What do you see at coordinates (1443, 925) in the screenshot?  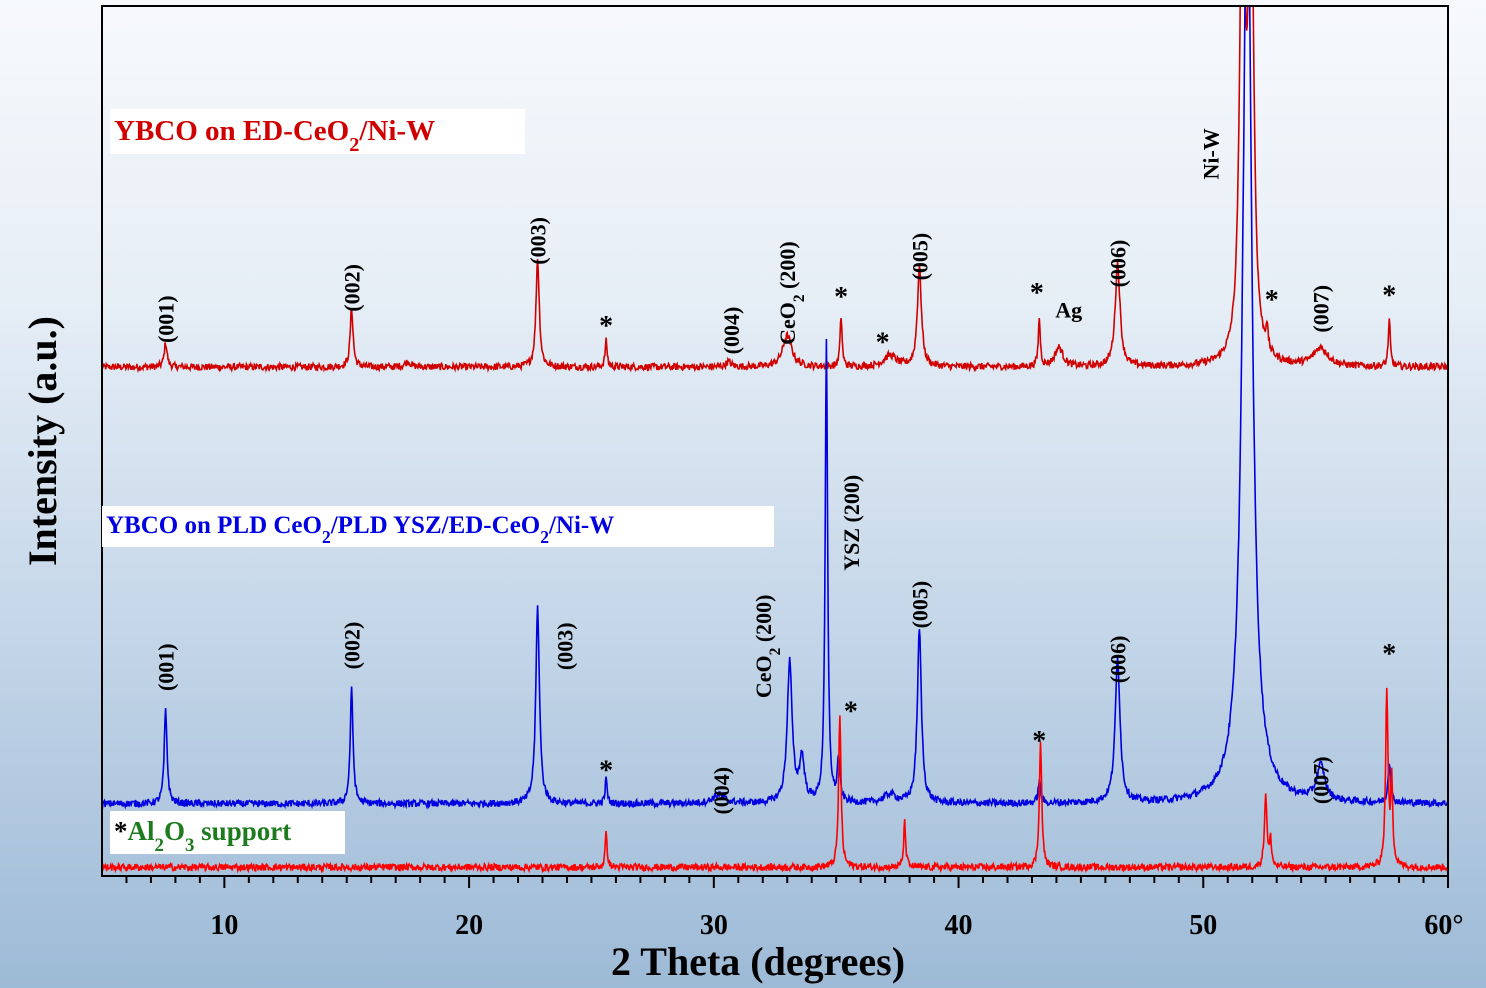 I see `x-tick-label: 60°` at bounding box center [1443, 925].